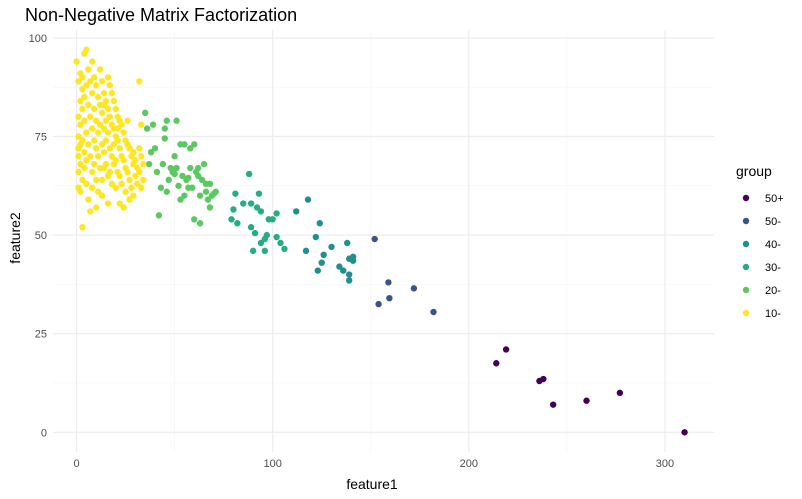 This screenshot has width=802, height=499. Describe the element at coordinates (773, 314) in the screenshot. I see `legend-label: 10-` at that location.